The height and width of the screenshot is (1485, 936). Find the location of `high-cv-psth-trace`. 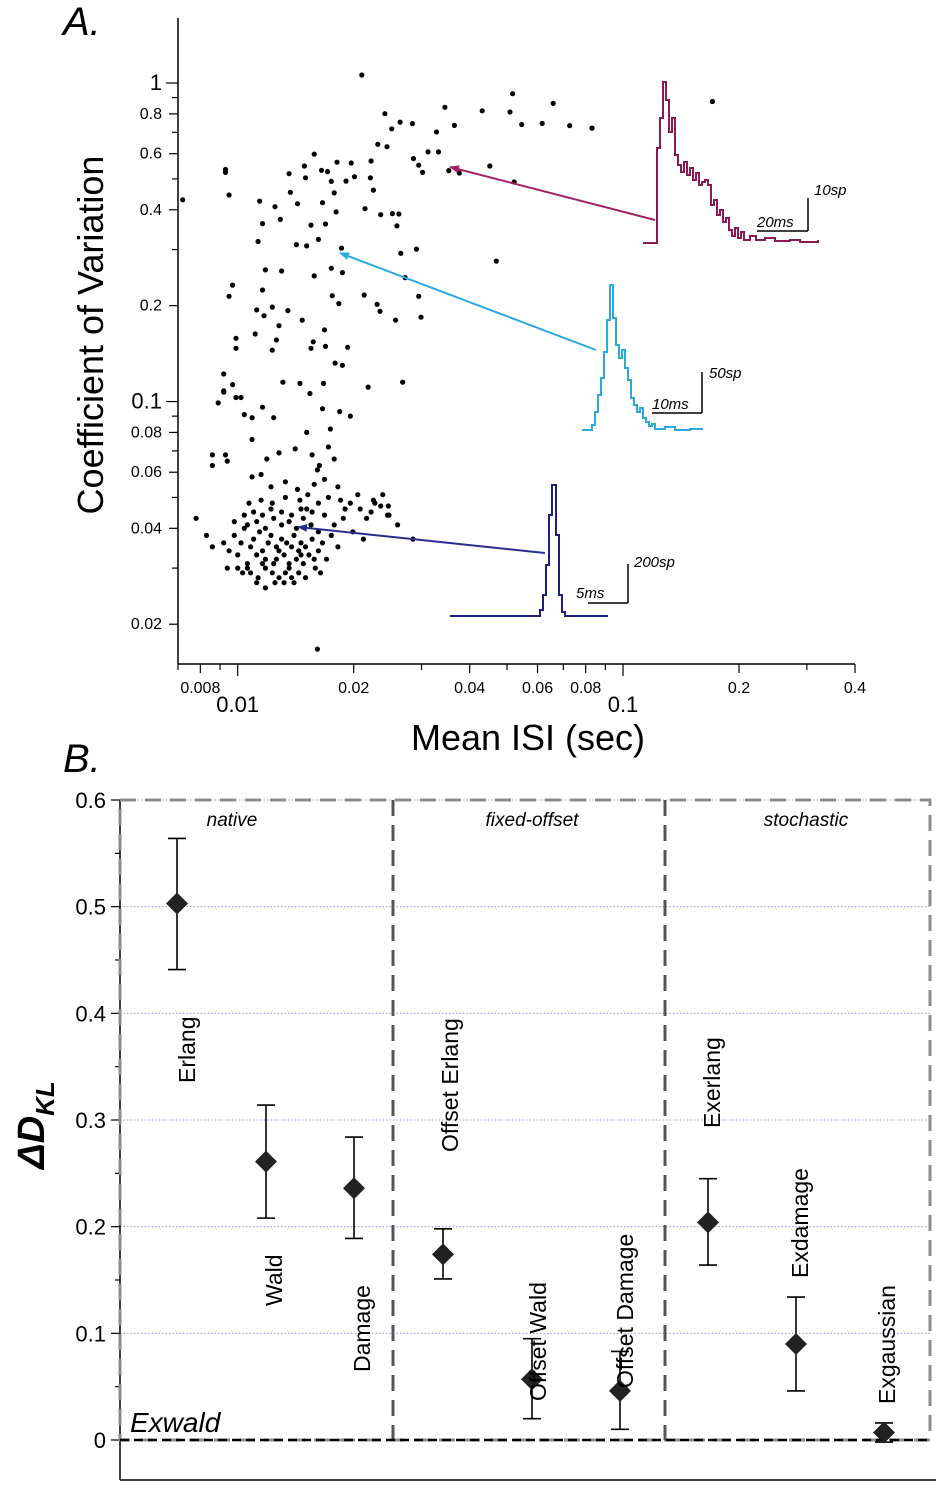

high-cv-psth-trace is located at coordinates (731, 162).